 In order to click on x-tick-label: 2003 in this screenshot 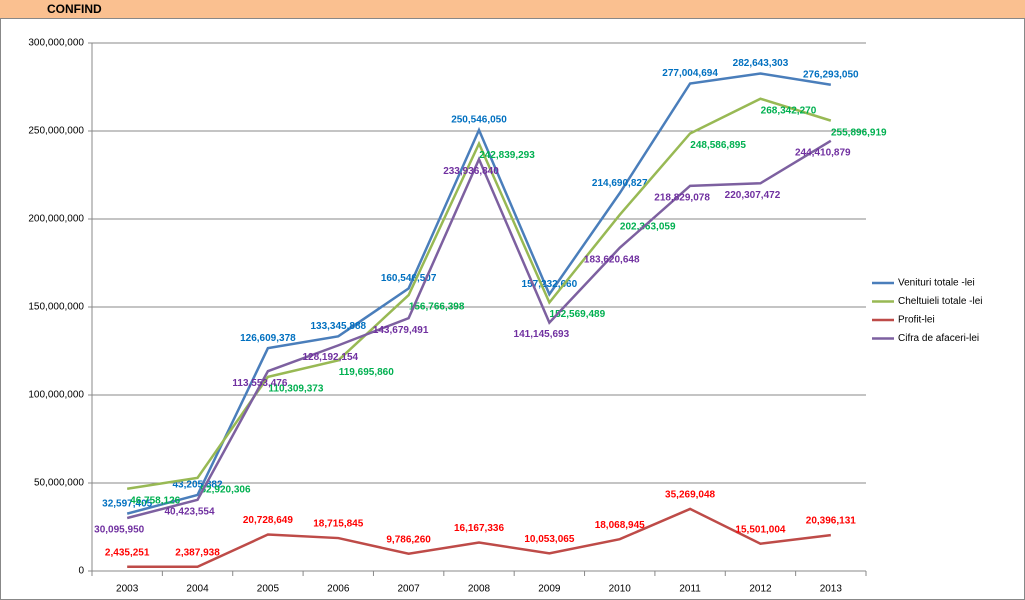, I will do `click(127, 589)`.